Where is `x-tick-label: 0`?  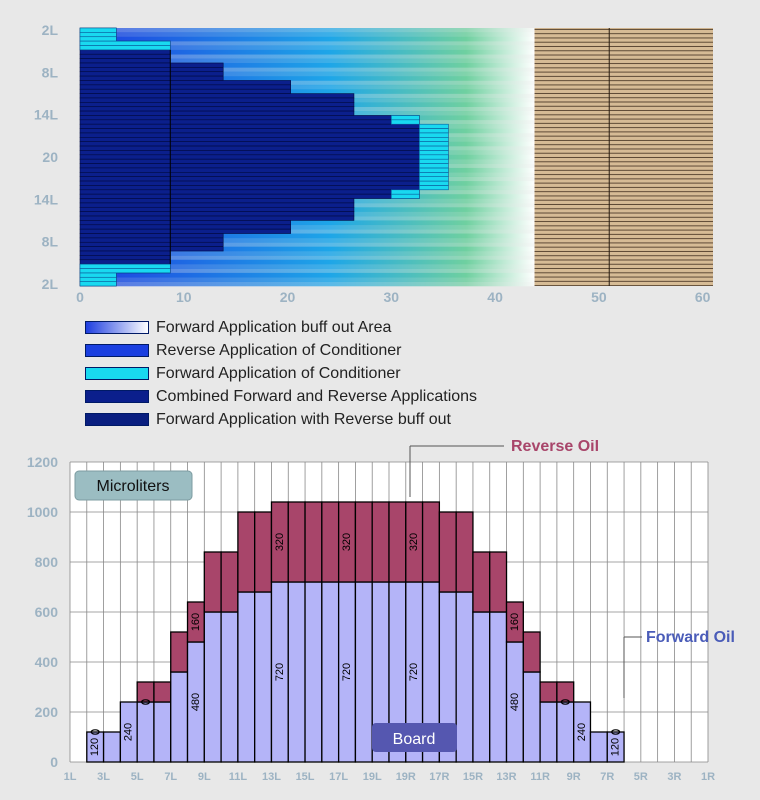
x-tick-label: 0 is located at coordinates (80, 297).